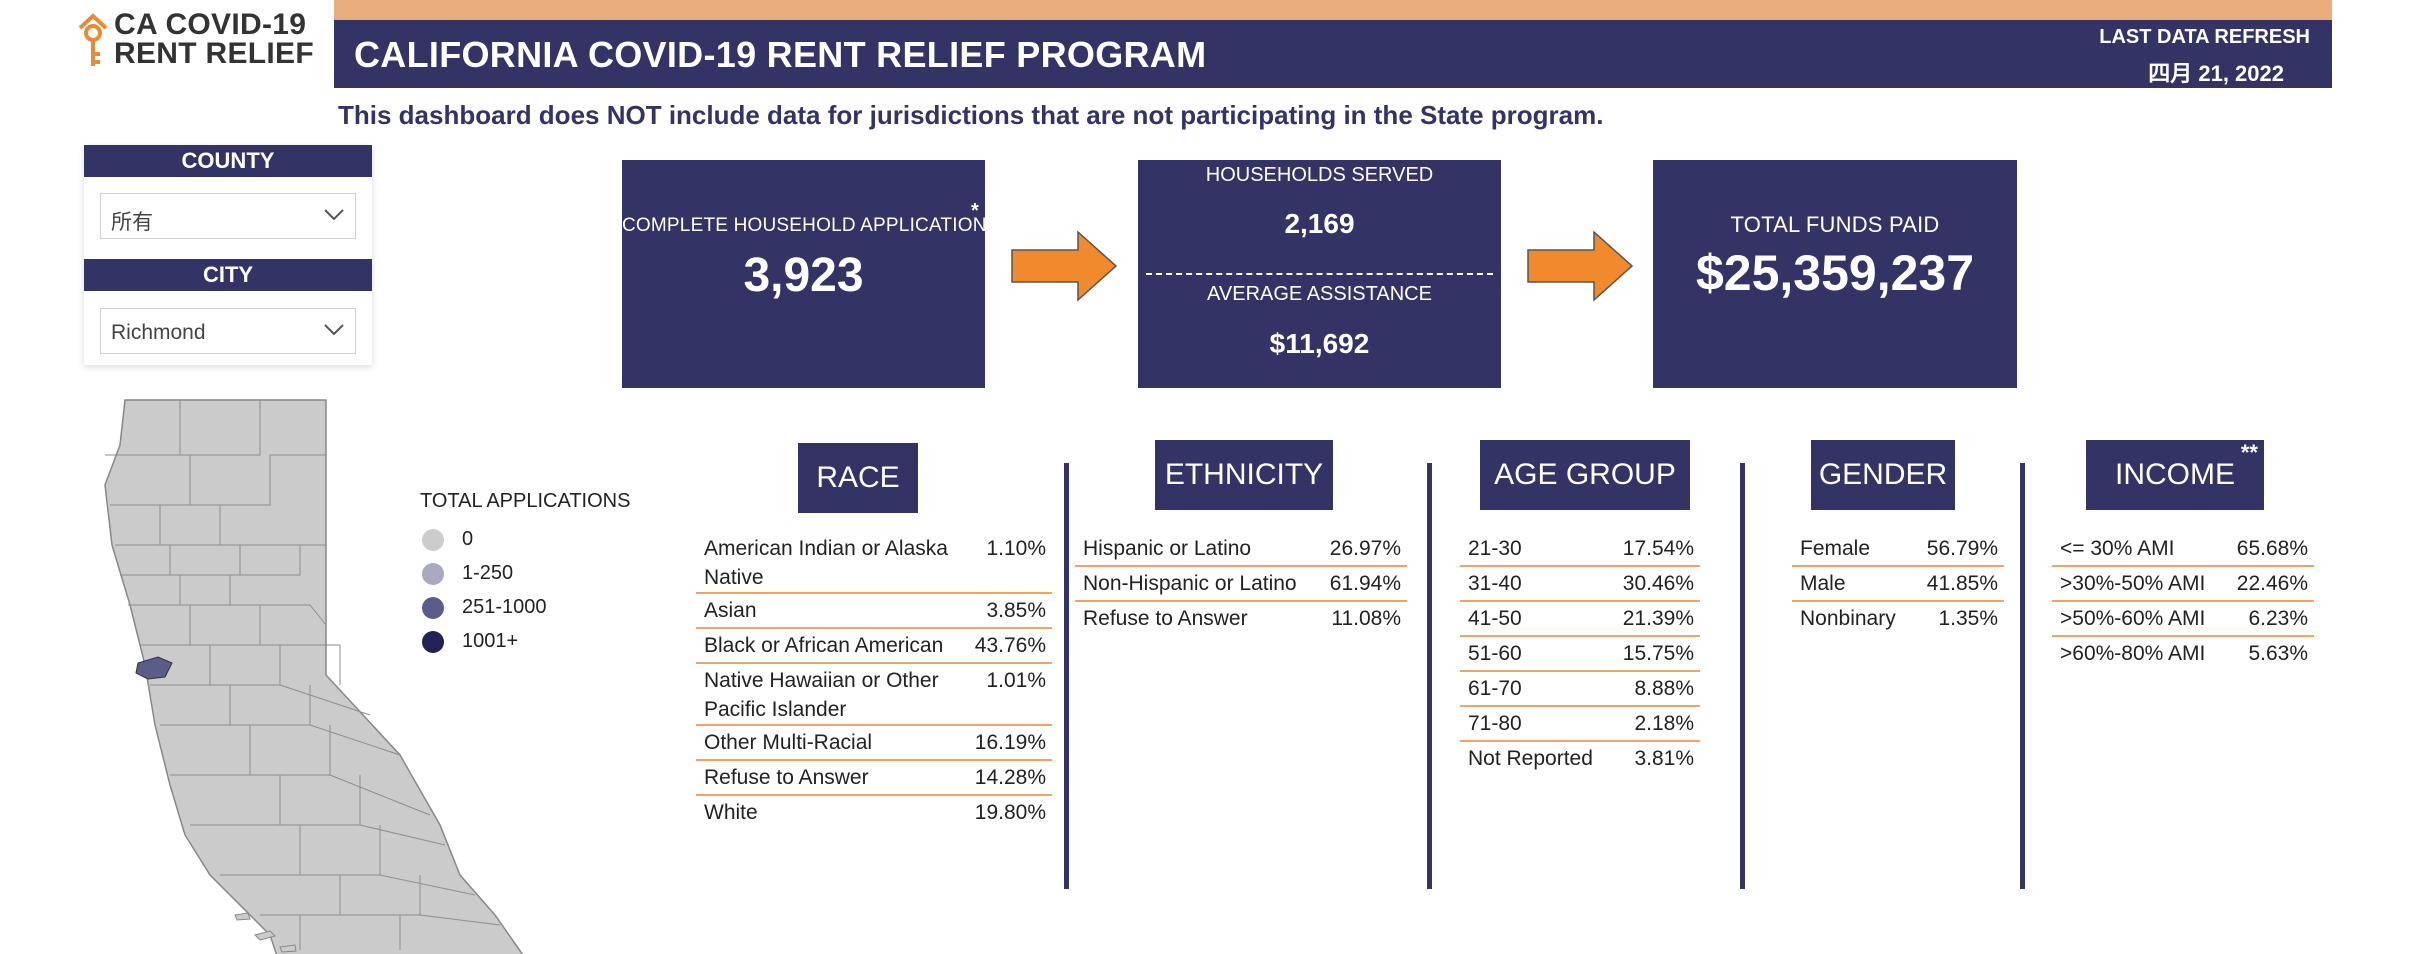 Image resolution: width=2432 pixels, height=954 pixels. What do you see at coordinates (2272, 548) in the screenshot?
I see `income-row-value: 65.68%` at bounding box center [2272, 548].